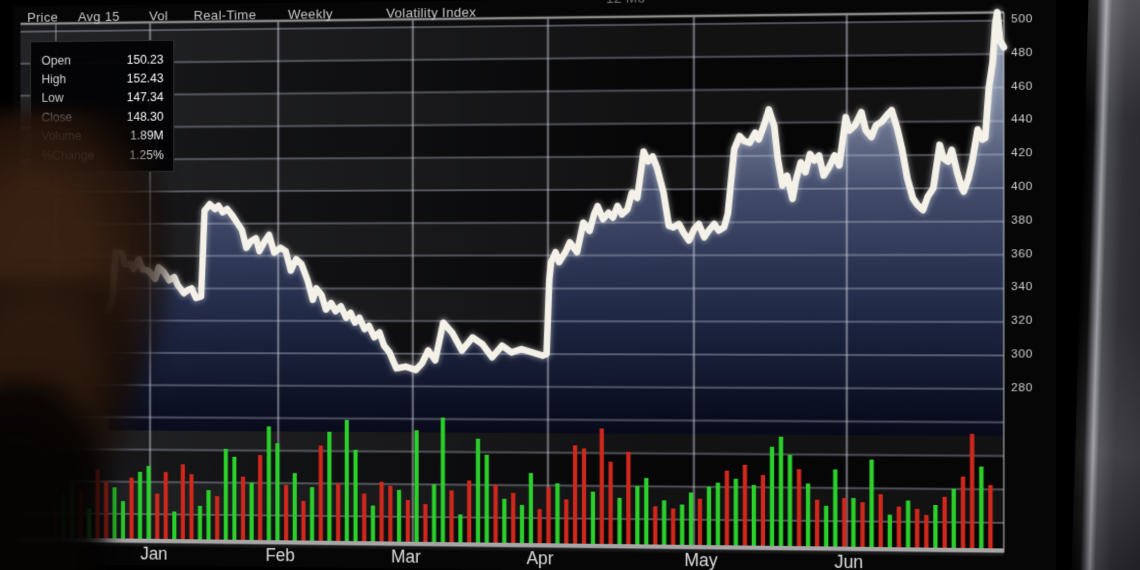 This screenshot has height=570, width=1140. I want to click on quote-row: %Change 1.25%, so click(103, 155).